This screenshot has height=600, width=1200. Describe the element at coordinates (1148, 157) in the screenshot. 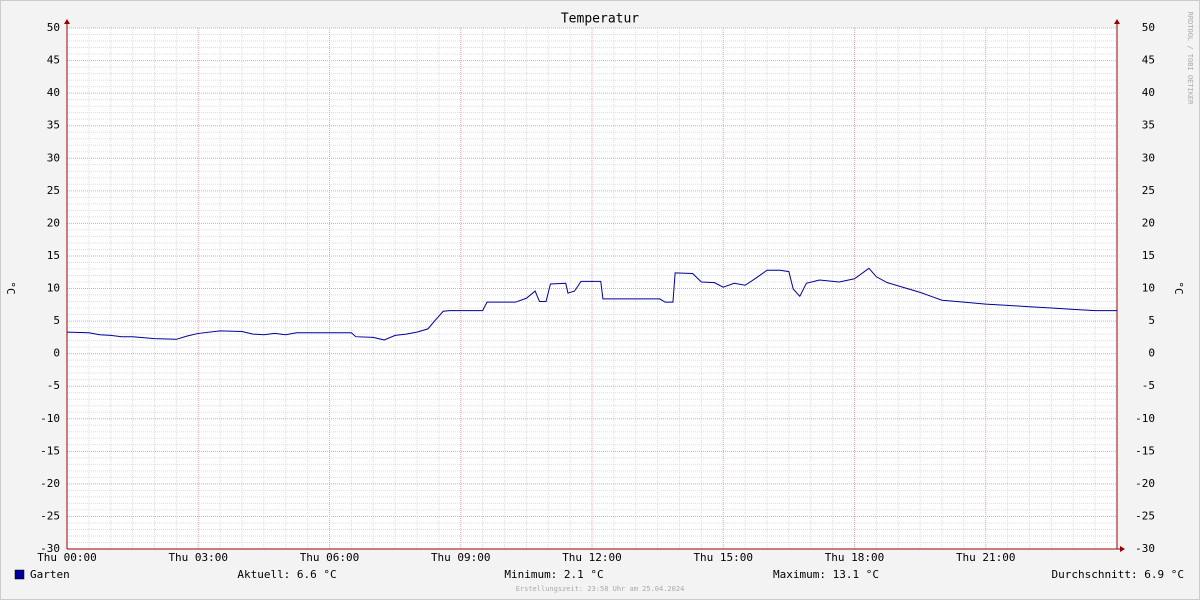

I see `y2-tick-label: 30` at that location.